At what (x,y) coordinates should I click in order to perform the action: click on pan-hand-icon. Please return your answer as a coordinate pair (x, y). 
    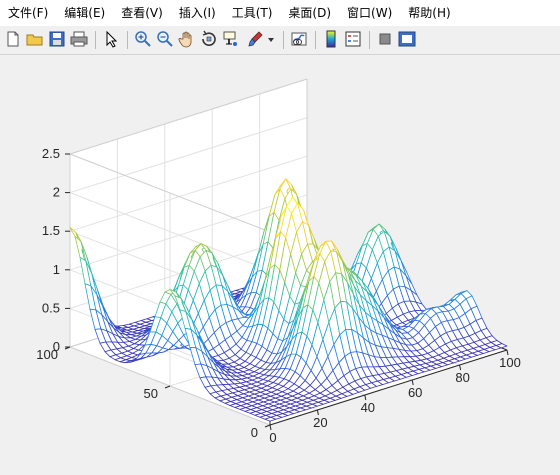
    Looking at the image, I should click on (187, 39).